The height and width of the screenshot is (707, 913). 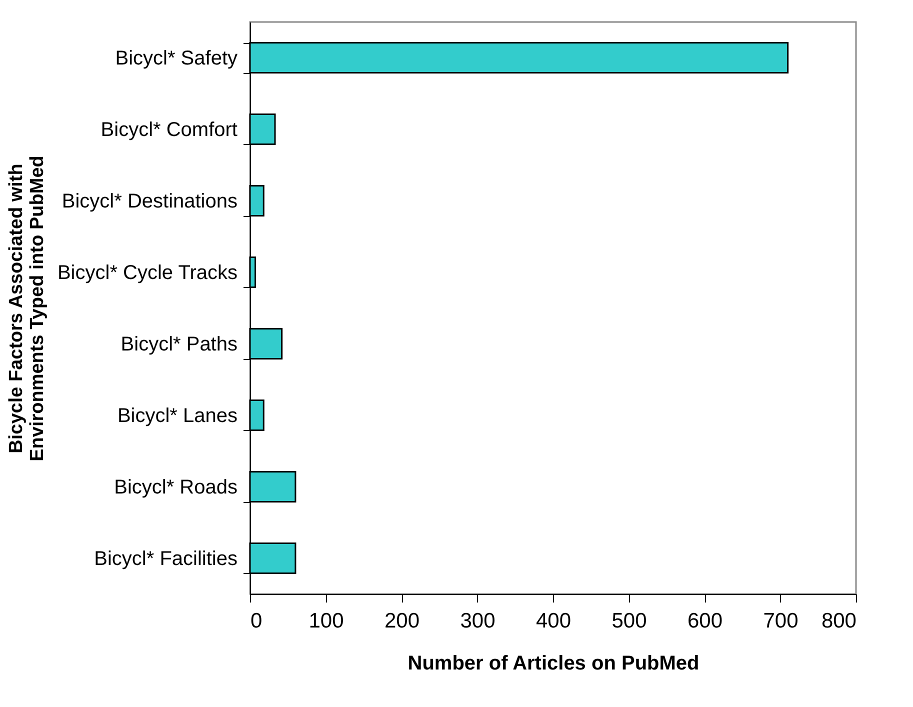 I want to click on y-tick-label: Bicycl* Paths, so click(x=179, y=344).